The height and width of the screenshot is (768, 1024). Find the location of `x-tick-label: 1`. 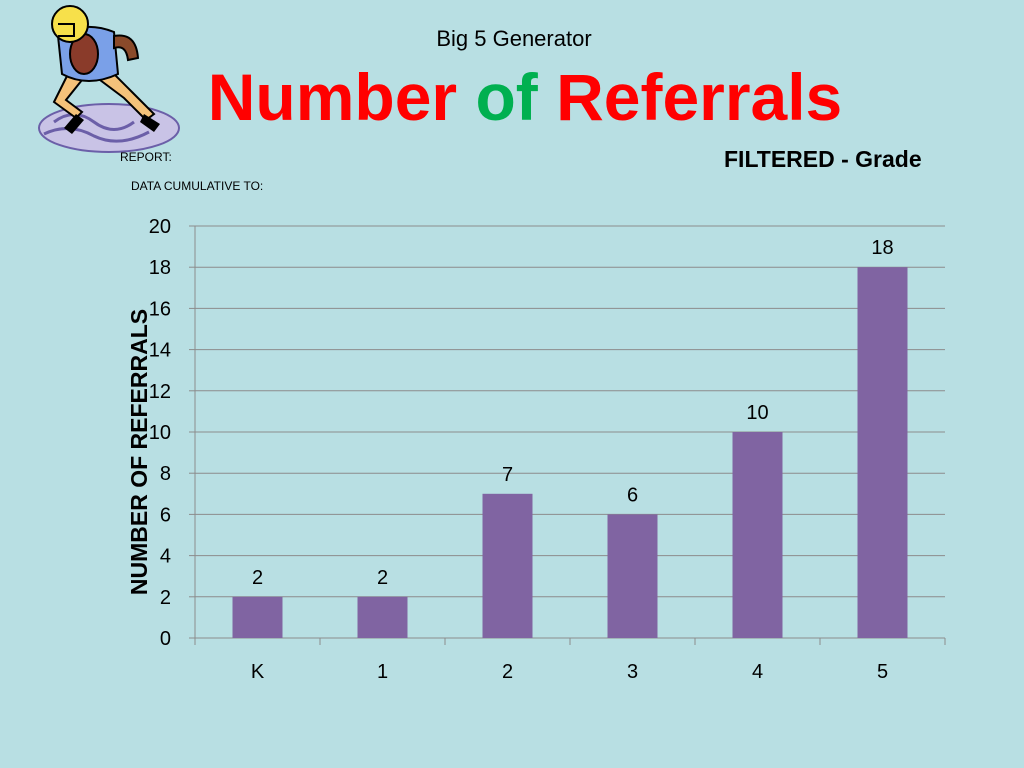

x-tick-label: 1 is located at coordinates (382, 672).